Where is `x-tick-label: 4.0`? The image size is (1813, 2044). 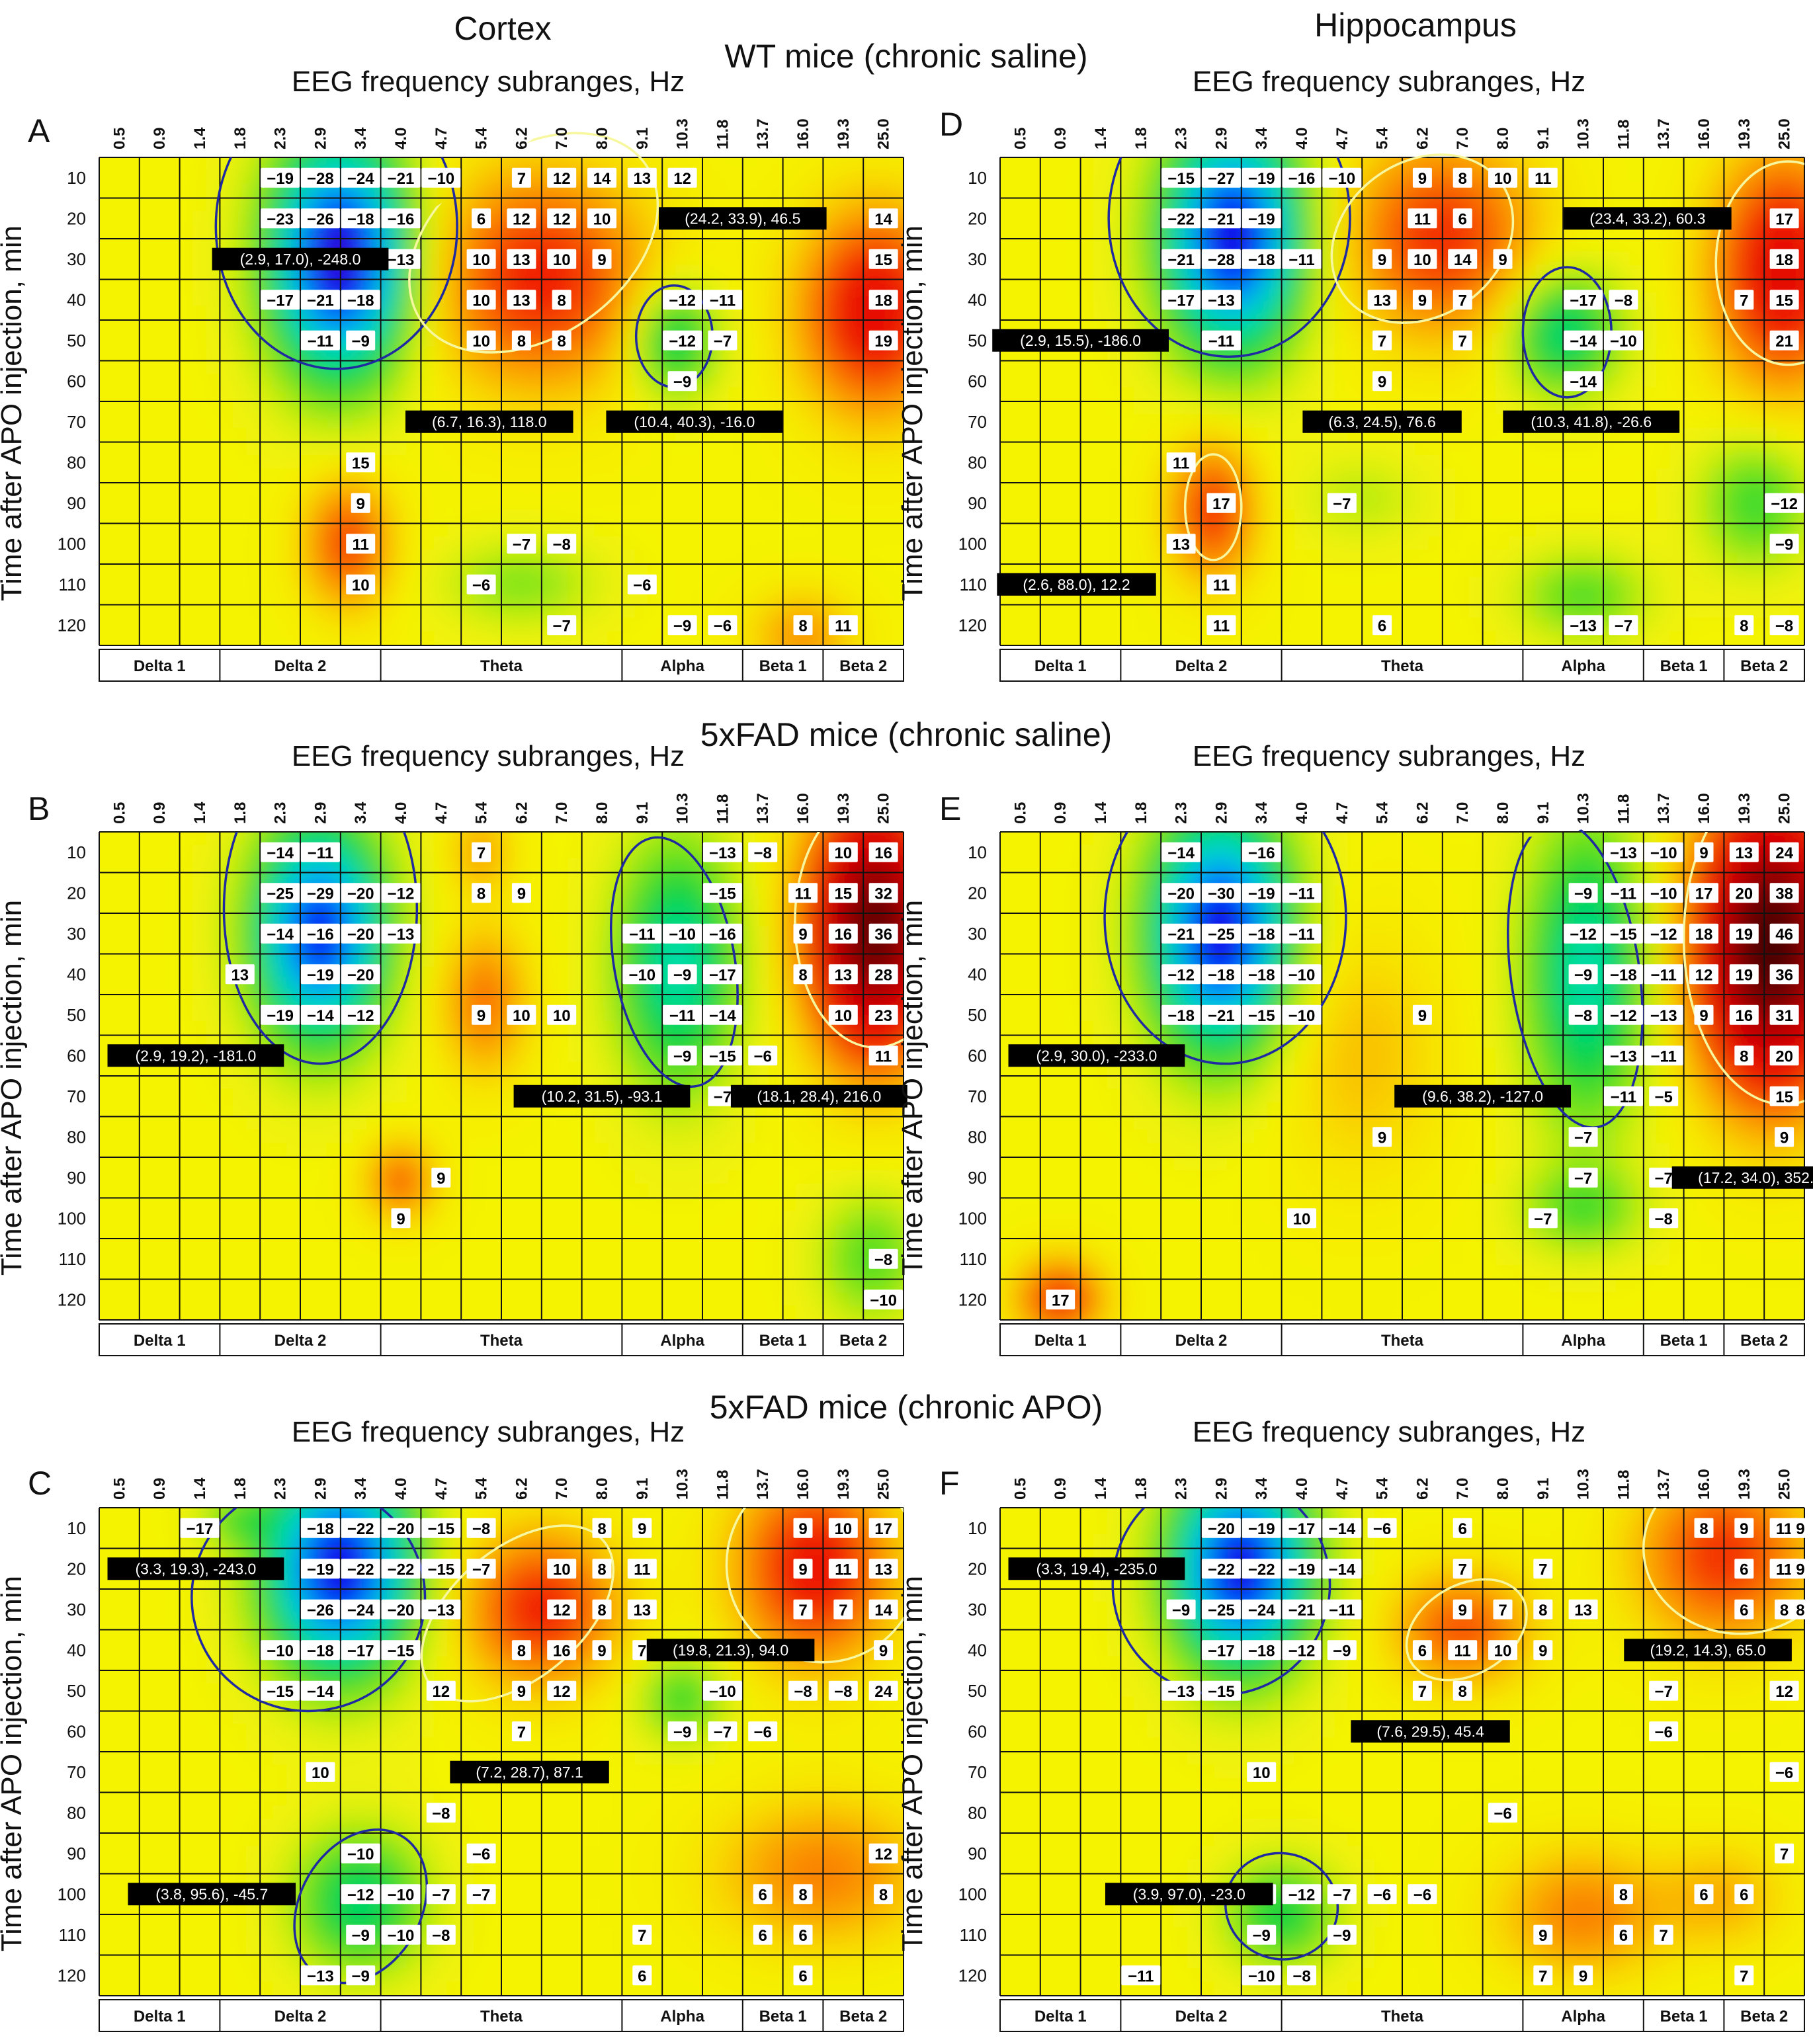
x-tick-label: 4.0 is located at coordinates (401, 139).